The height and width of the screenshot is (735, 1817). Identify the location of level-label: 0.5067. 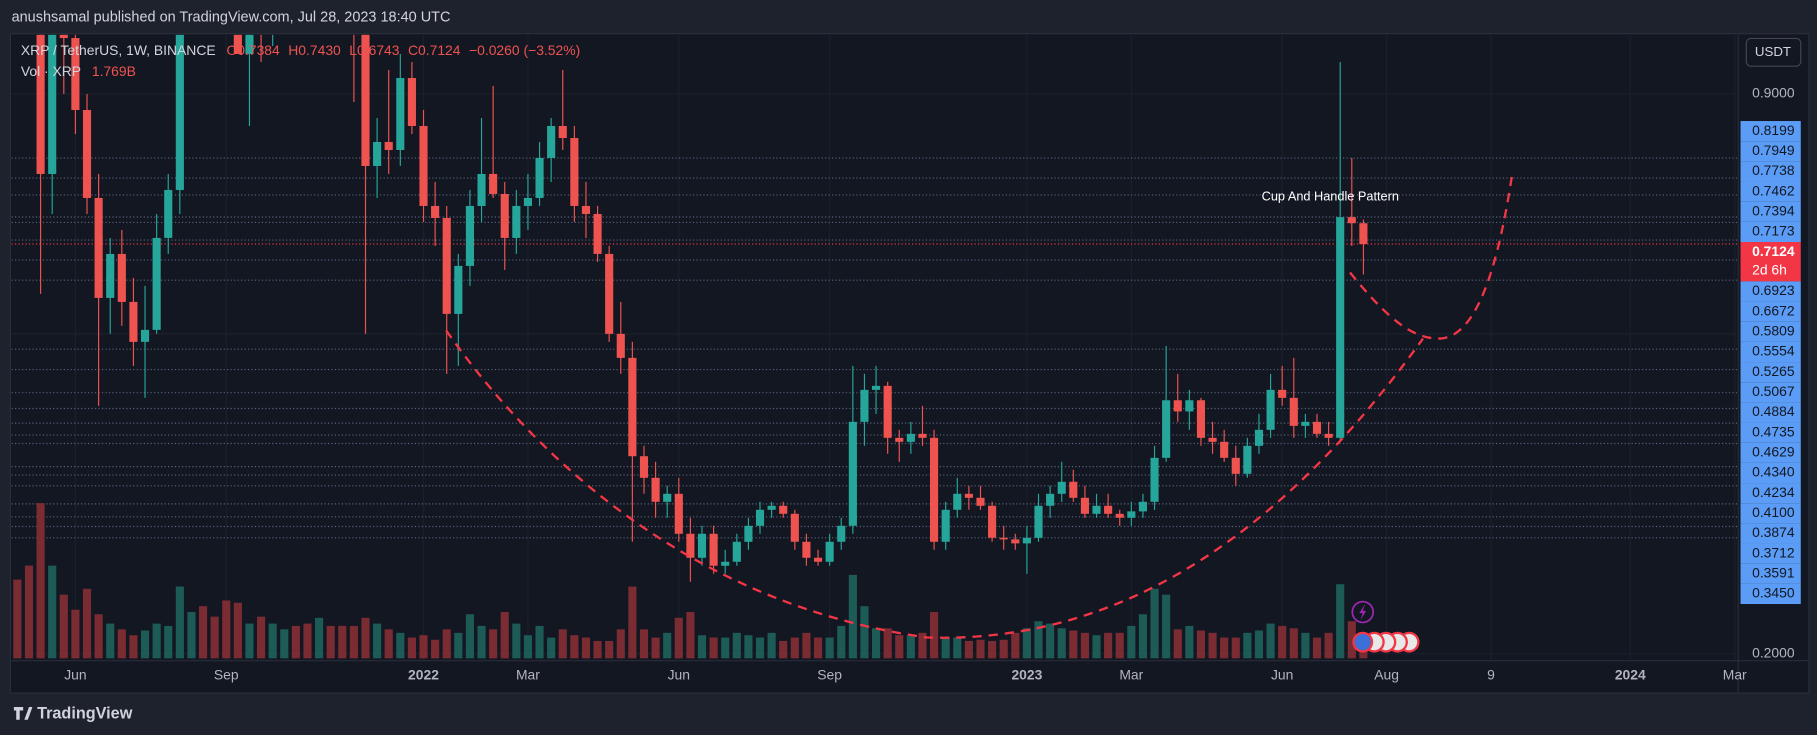
(1773, 391).